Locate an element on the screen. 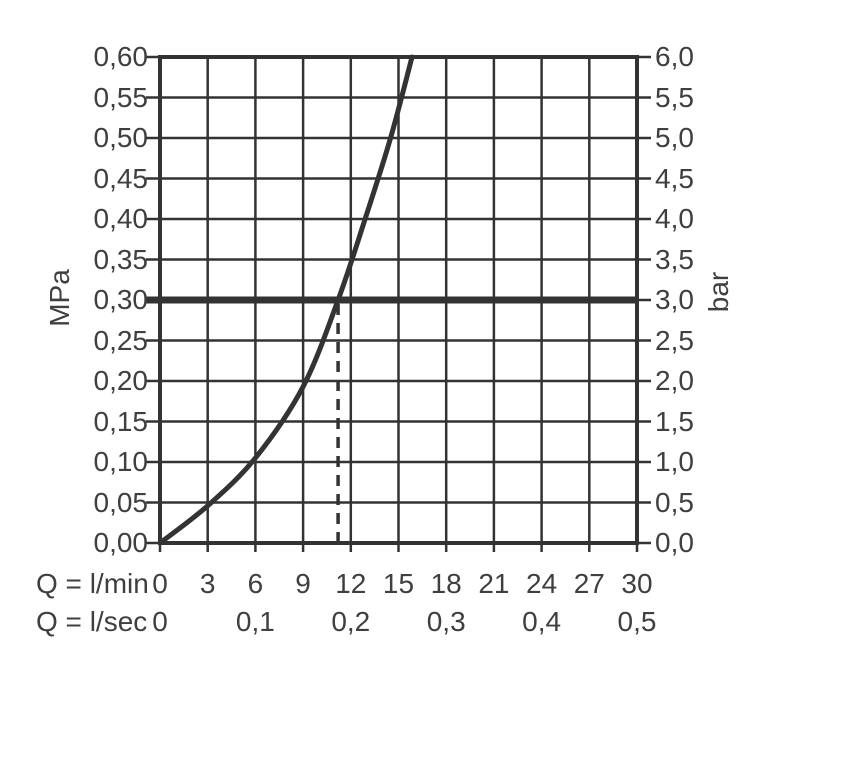 This screenshot has width=841, height=765. x-axis-lsec-caption: Q = l/sec is located at coordinates (92, 621).